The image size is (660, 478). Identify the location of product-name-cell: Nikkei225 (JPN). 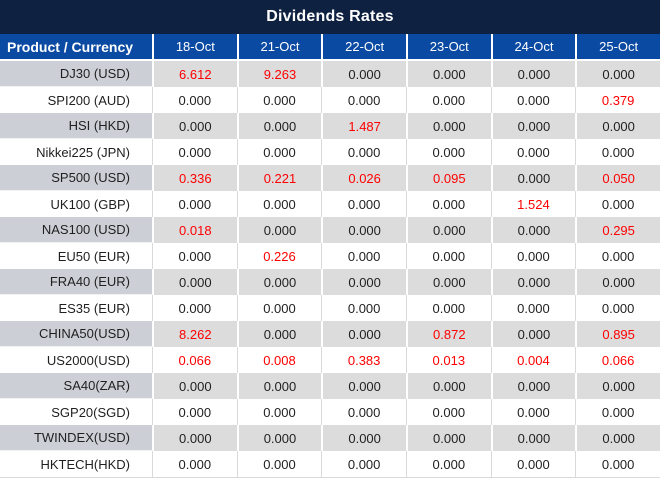
(76, 152).